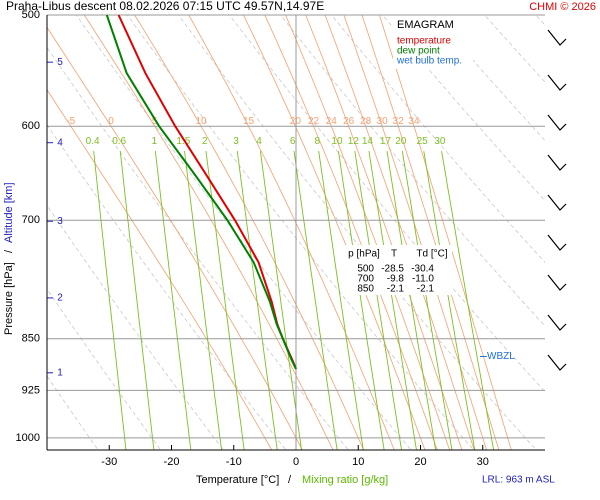  What do you see at coordinates (60, 372) in the screenshot?
I see `altitude-tick-label: 1` at bounding box center [60, 372].